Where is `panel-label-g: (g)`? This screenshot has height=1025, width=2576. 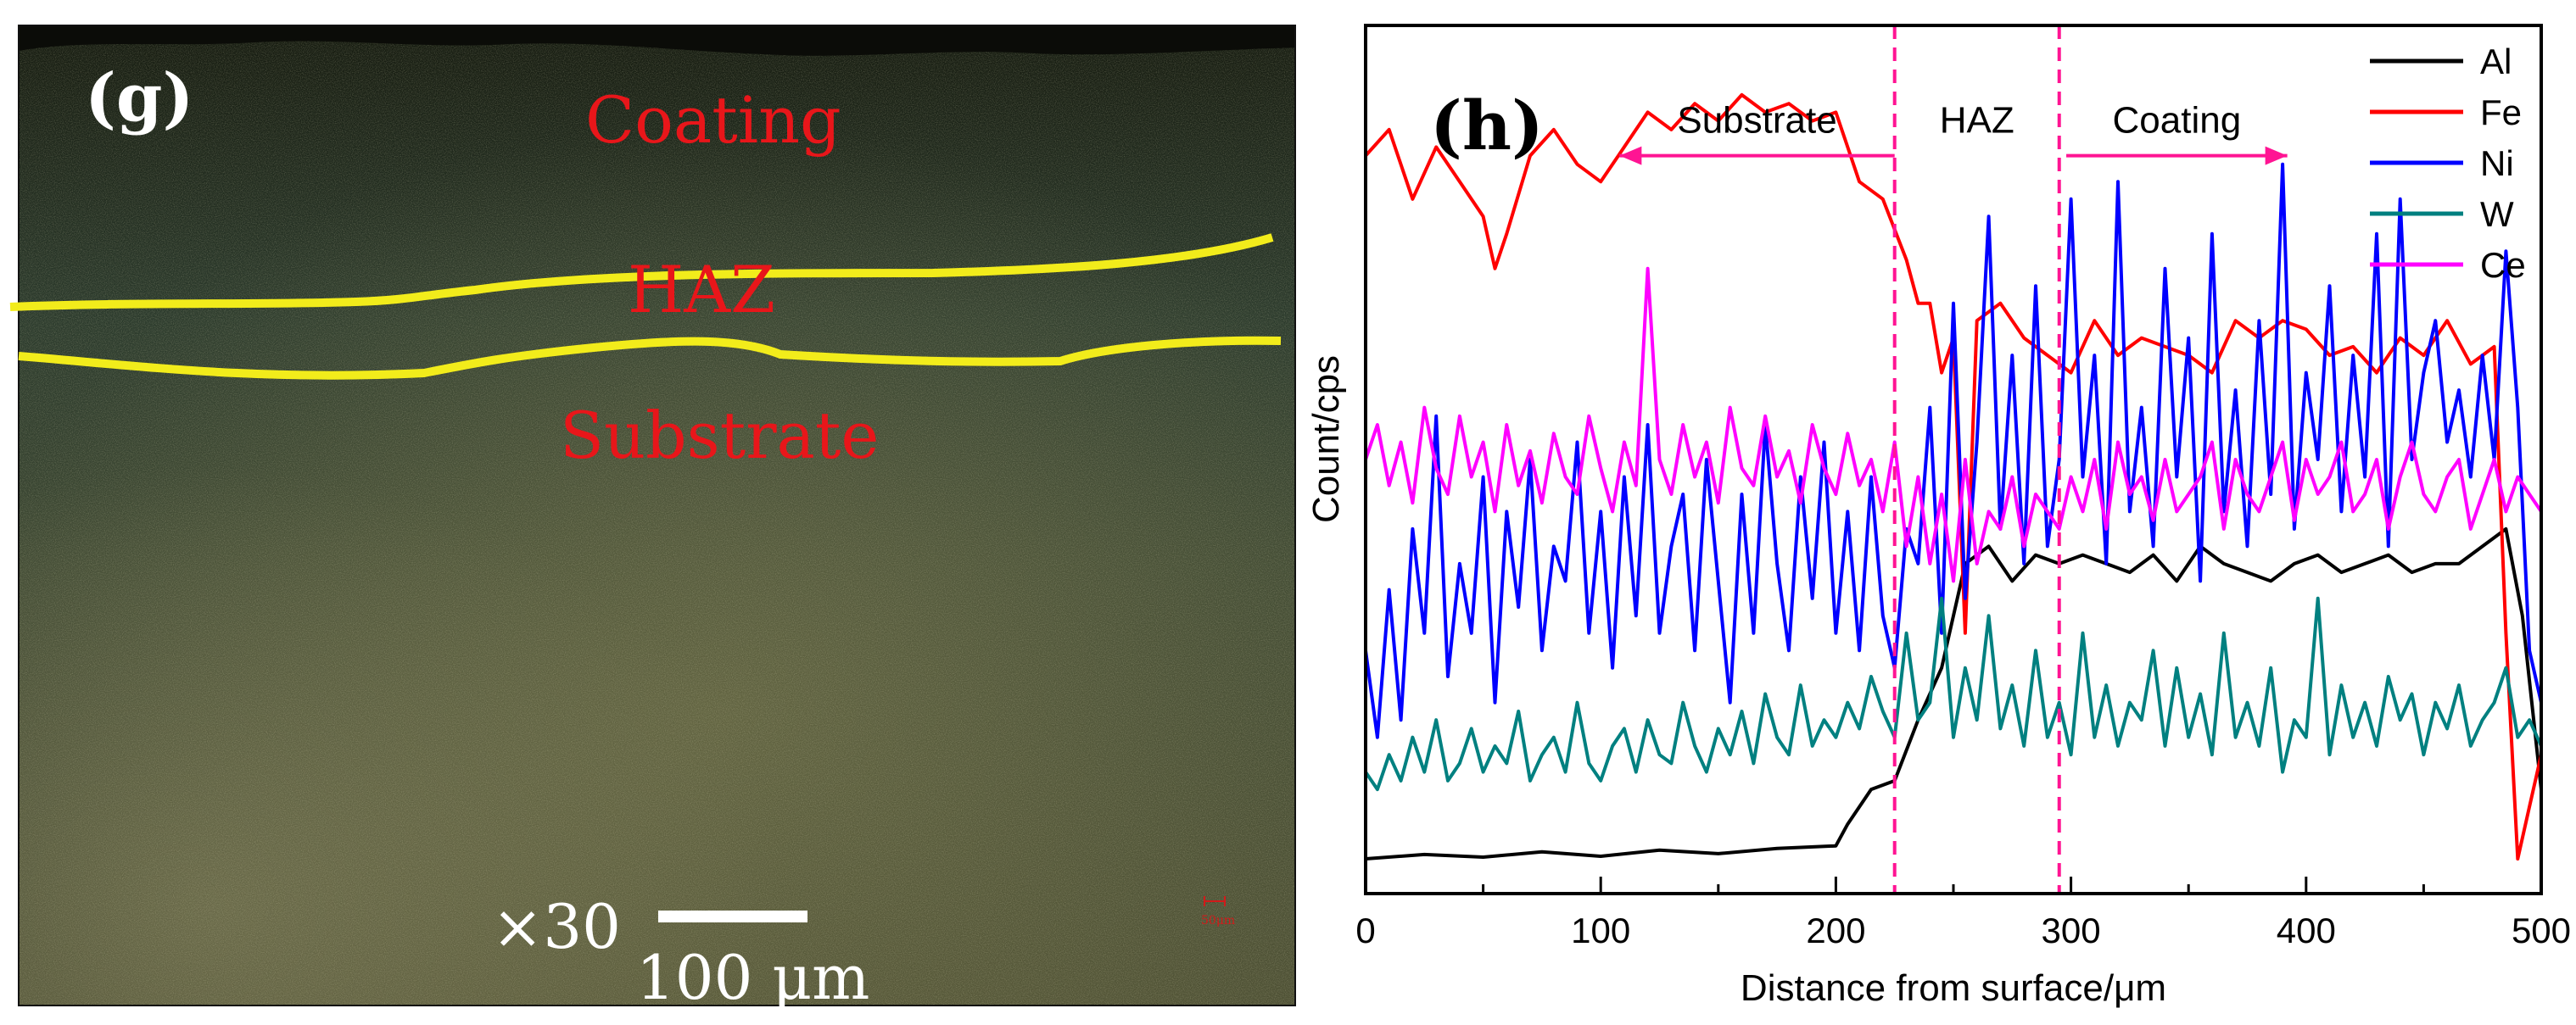 panel-label-g: (g) is located at coordinates (139, 97).